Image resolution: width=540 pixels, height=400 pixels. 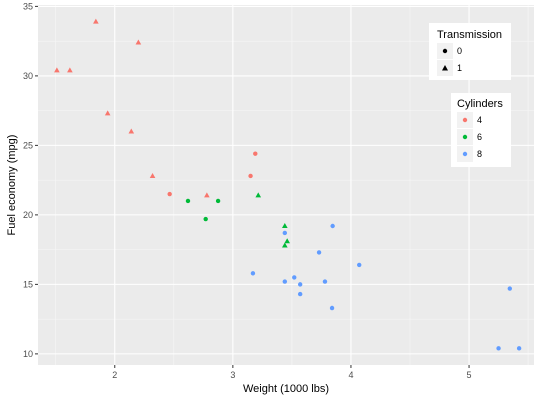 What do you see at coordinates (28, 76) in the screenshot?
I see `y-tick-label: 30` at bounding box center [28, 76].